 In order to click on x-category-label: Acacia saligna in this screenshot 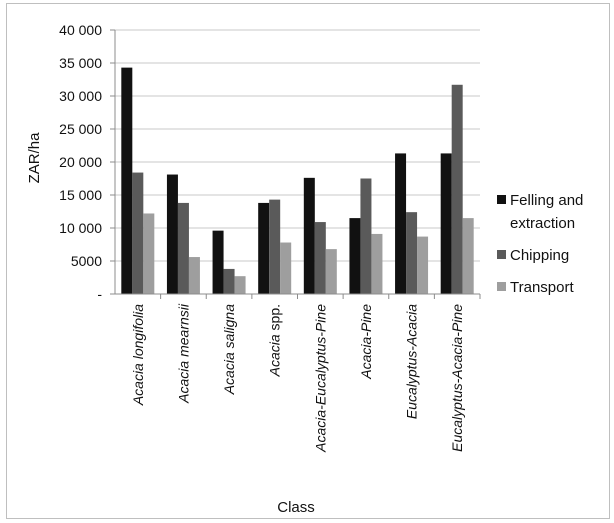, I will do `click(229, 349)`.